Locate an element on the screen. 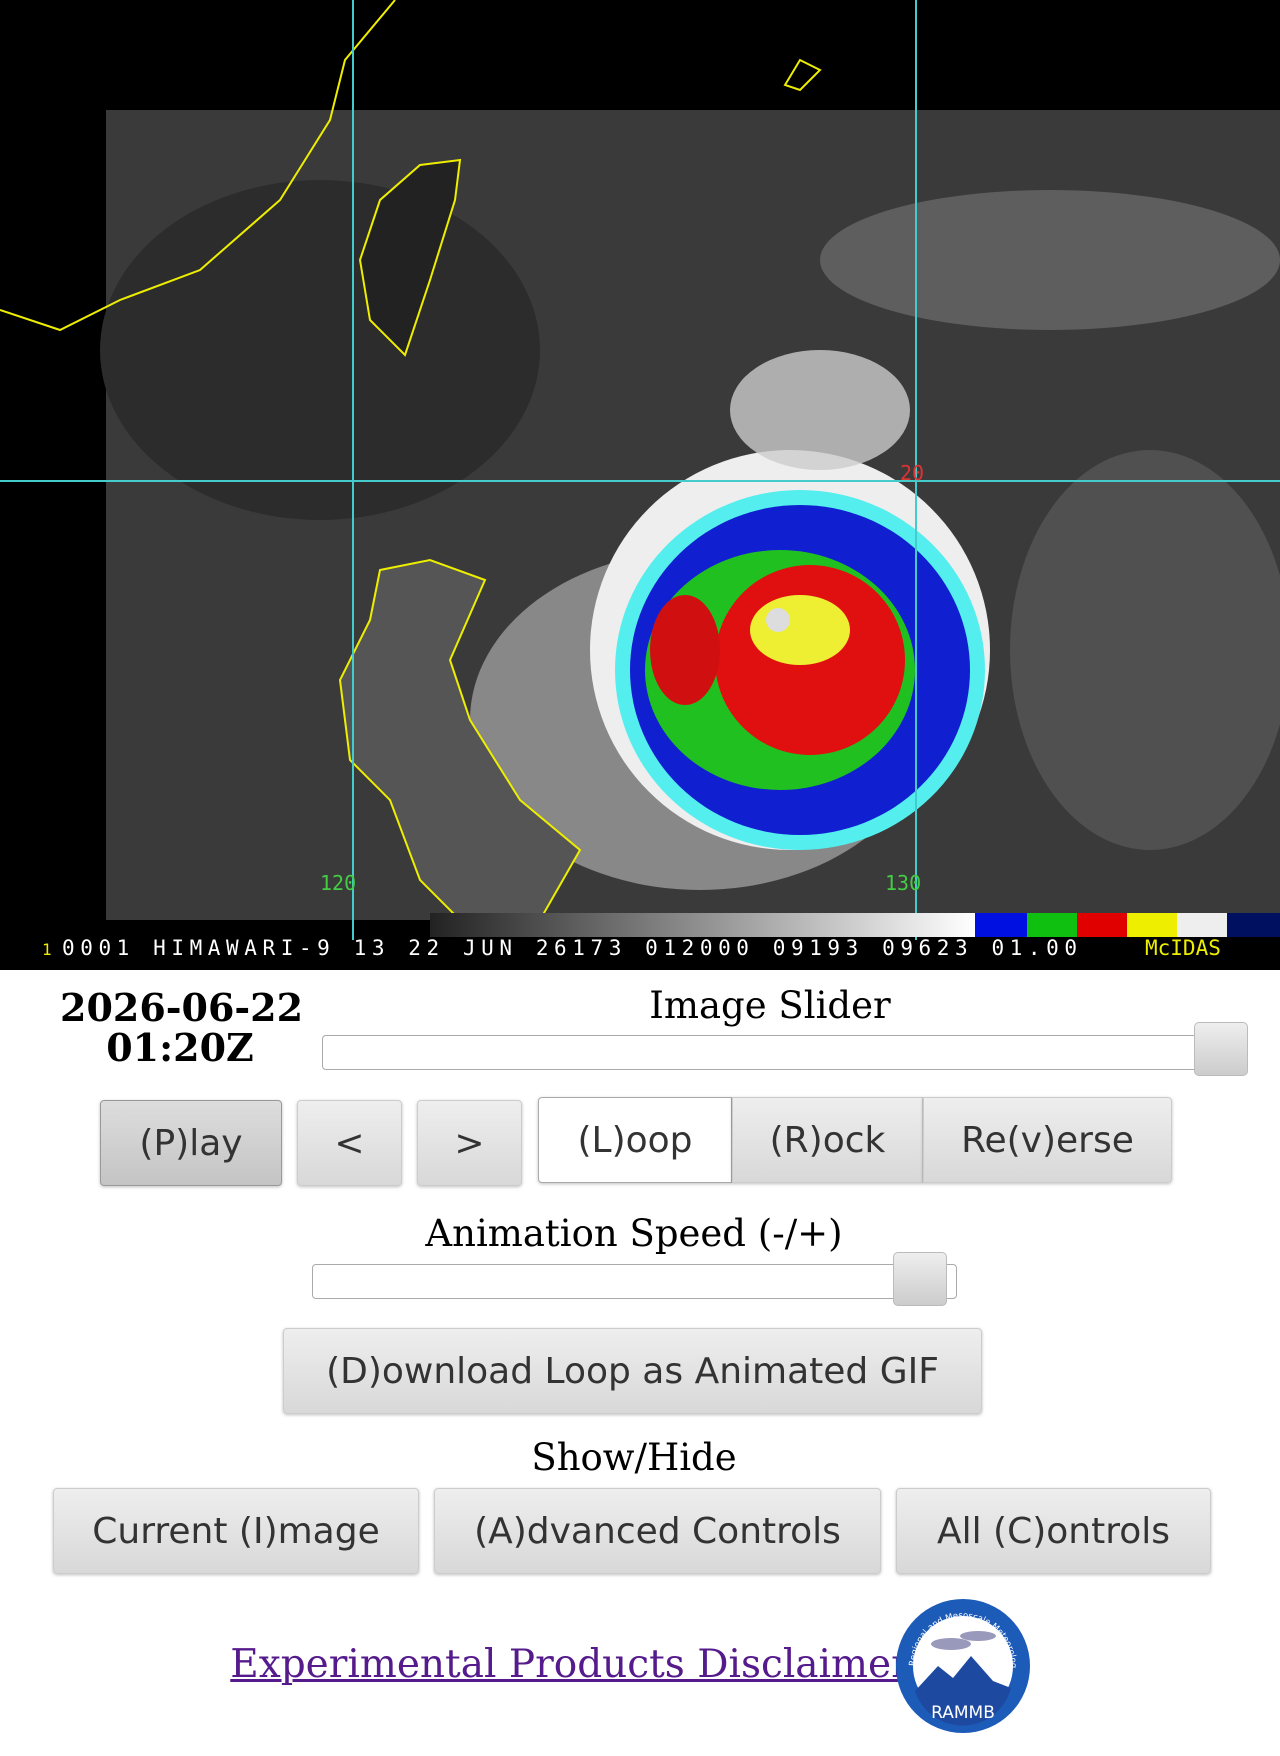 The width and height of the screenshot is (1280, 1756). speed-thumb is located at coordinates (920, 1279).